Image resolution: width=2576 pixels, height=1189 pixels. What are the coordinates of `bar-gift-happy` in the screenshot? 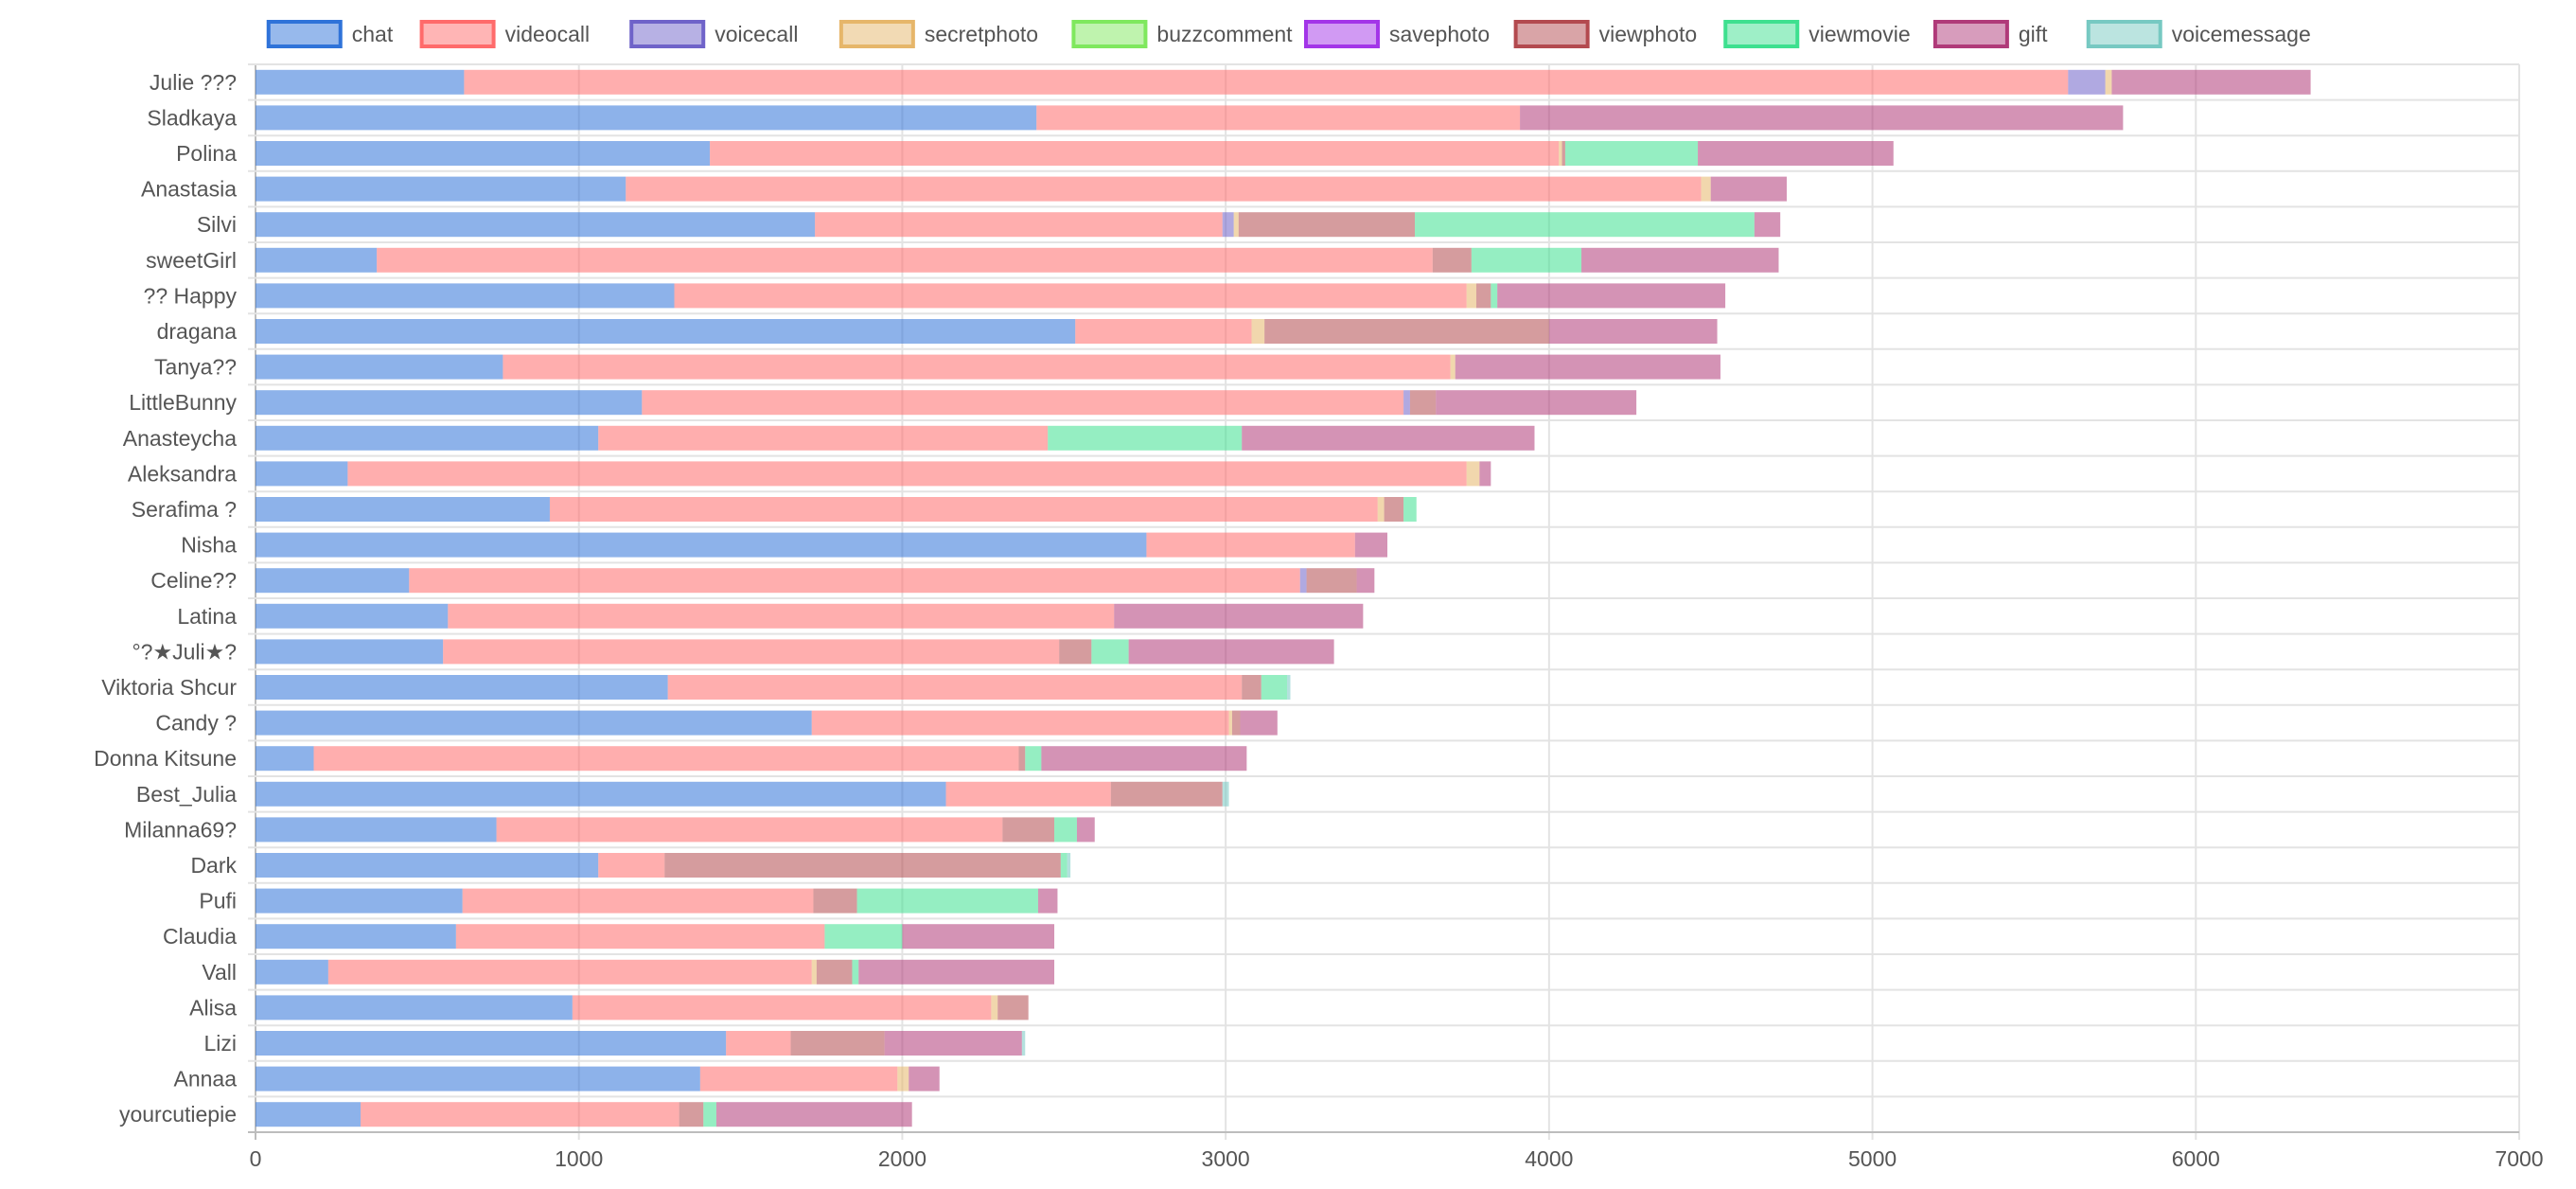 It's located at (1611, 296).